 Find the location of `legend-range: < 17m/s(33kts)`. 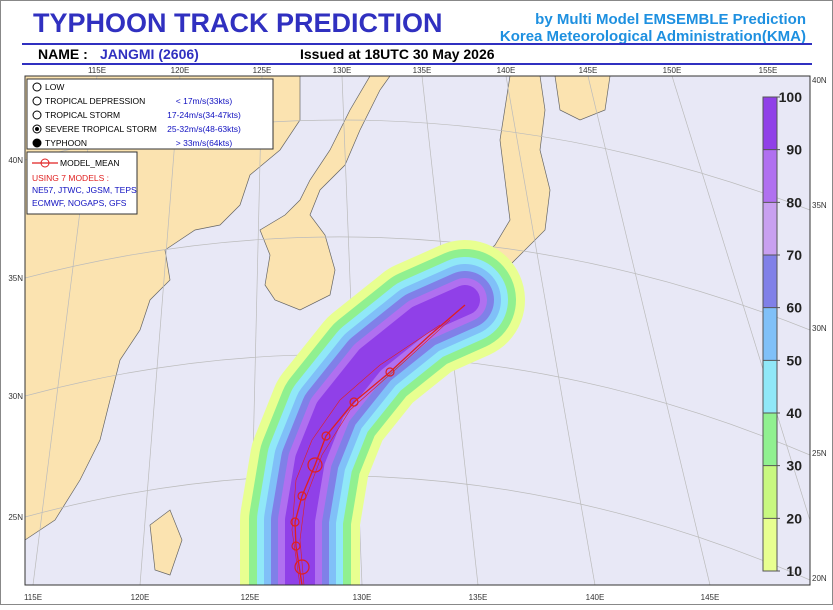

legend-range: < 17m/s(33kts) is located at coordinates (204, 101).